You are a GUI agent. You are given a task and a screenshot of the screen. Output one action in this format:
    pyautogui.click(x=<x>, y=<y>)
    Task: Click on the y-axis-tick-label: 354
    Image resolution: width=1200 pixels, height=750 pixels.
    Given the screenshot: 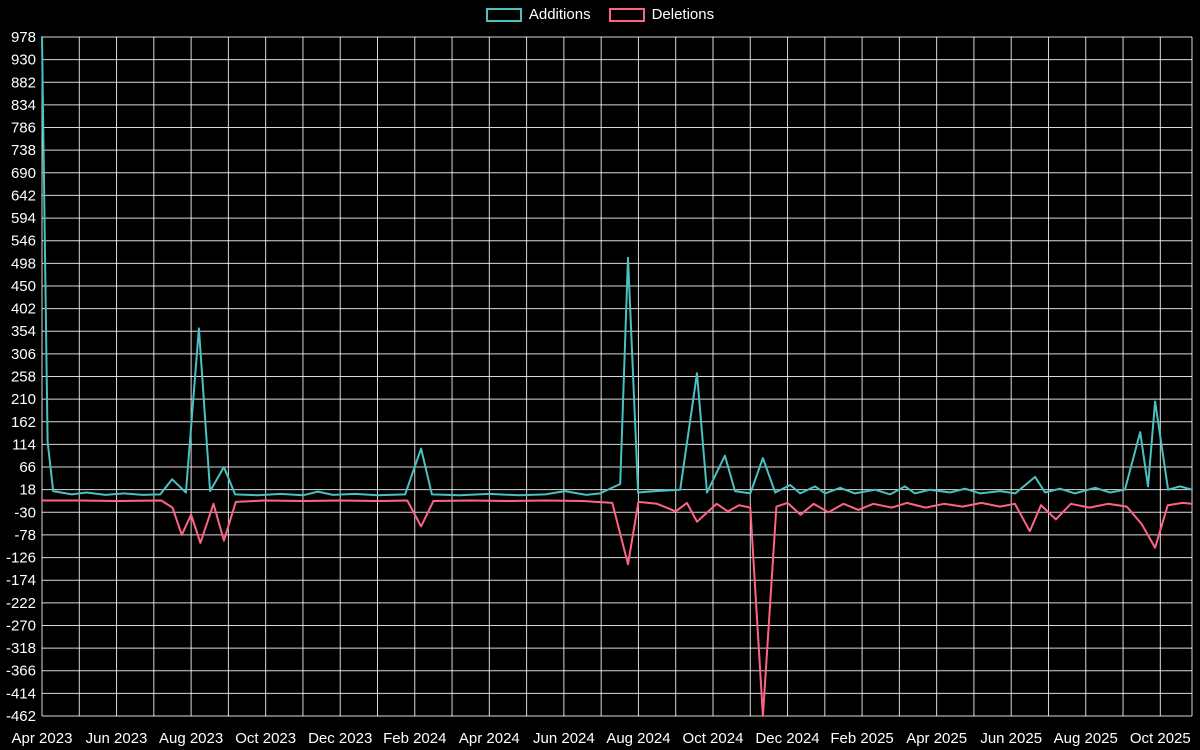 What is the action you would take?
    pyautogui.click(x=23, y=331)
    